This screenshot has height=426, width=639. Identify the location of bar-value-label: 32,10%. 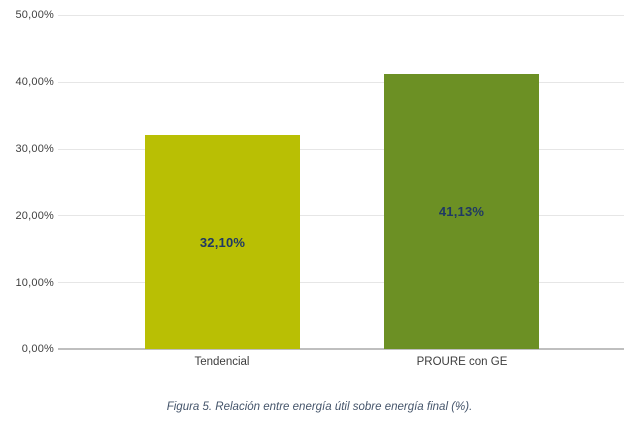
(222, 242).